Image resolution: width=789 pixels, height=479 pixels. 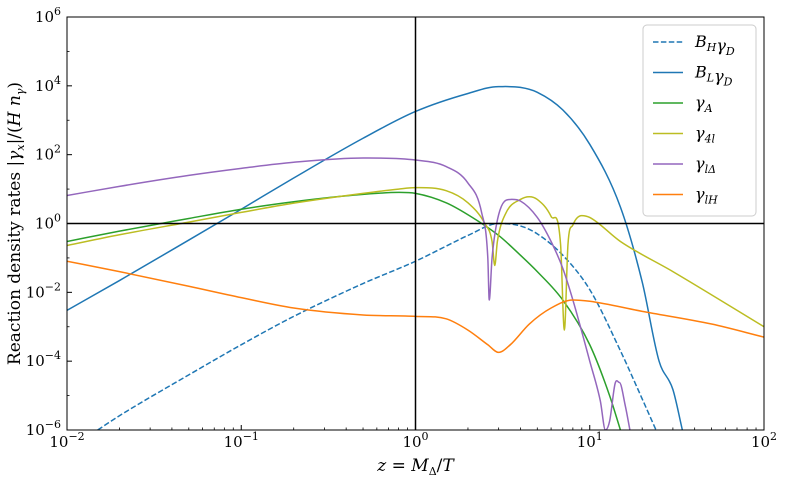 I want to click on y-tick-label-4: 10², so click(x=48, y=153).